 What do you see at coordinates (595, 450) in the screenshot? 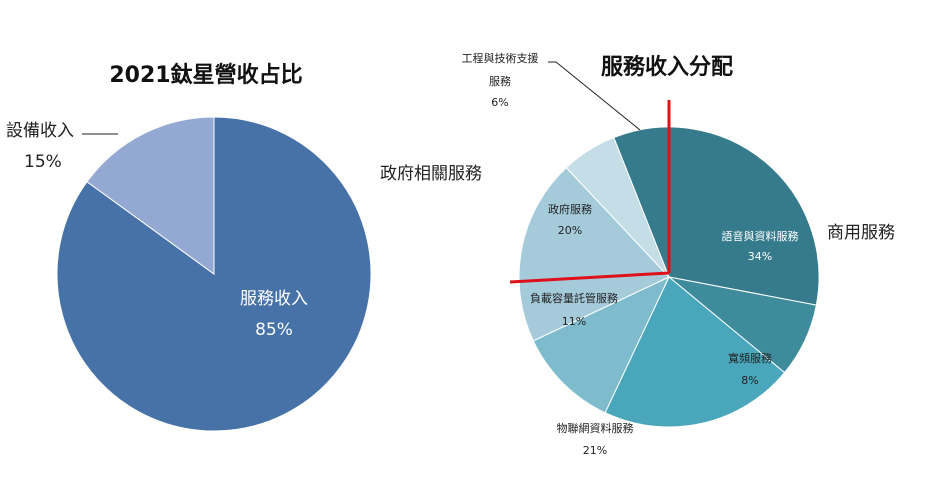
I see `iot-value: 21%` at bounding box center [595, 450].